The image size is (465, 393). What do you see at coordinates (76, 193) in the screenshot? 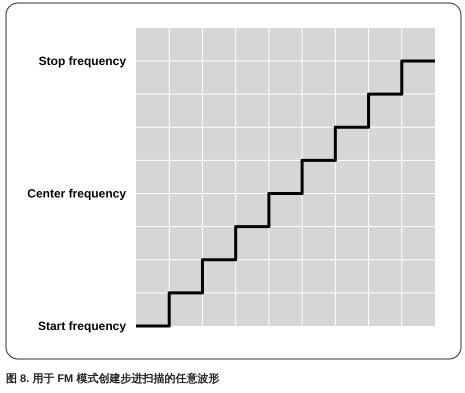
I see `text: Center frequency` at bounding box center [76, 193].